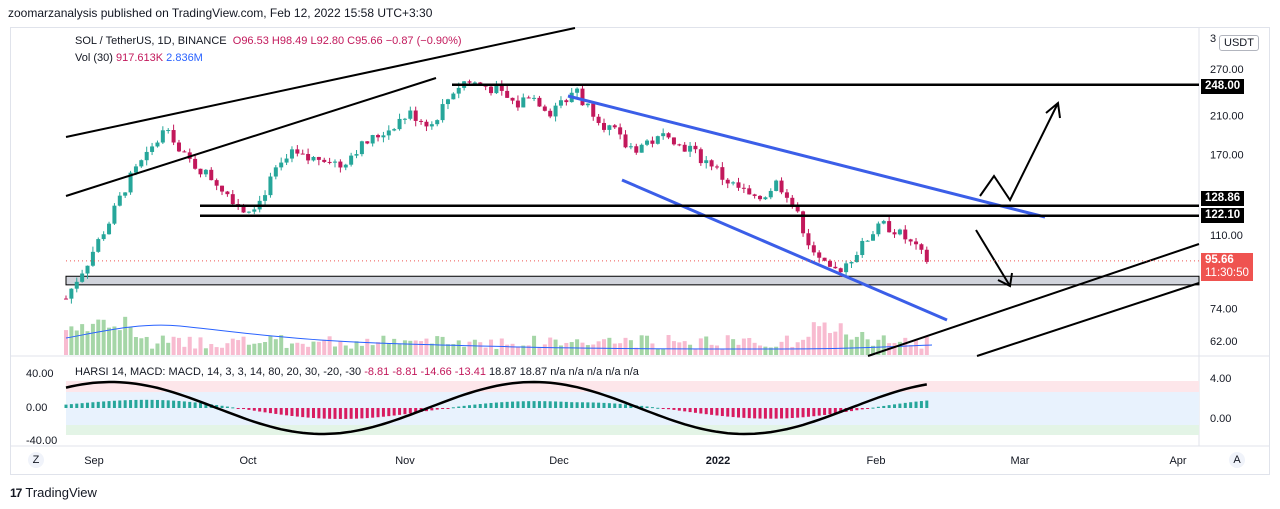  Describe the element at coordinates (632, 280) in the screenshot. I see `support-zone` at that location.